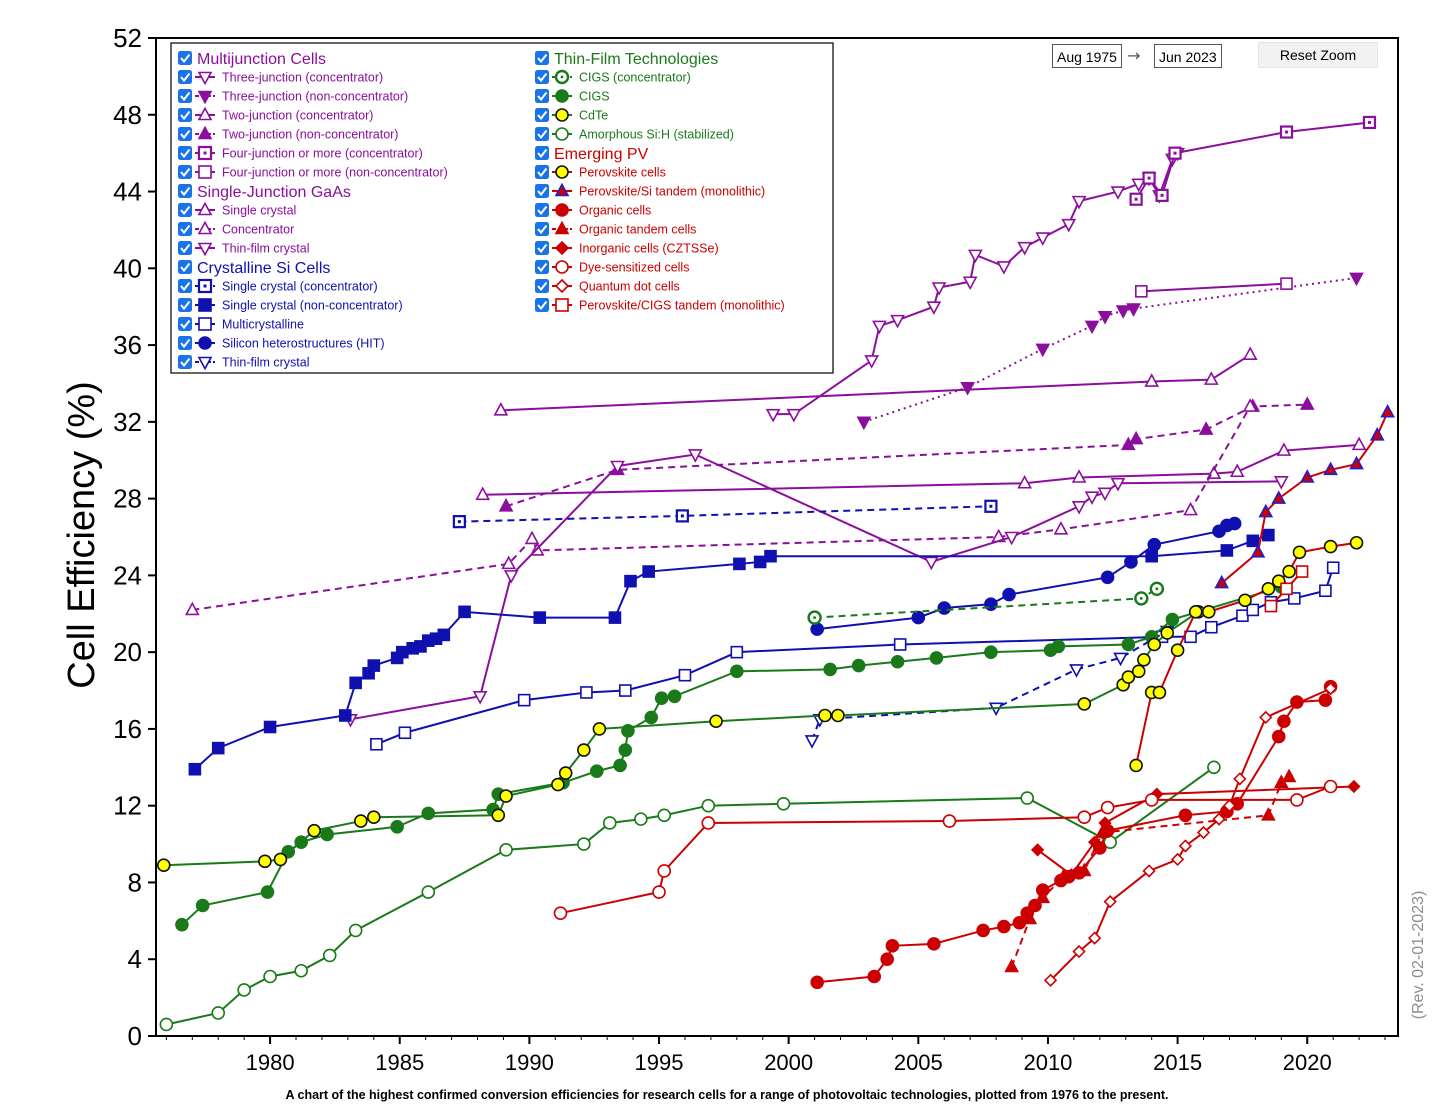 The width and height of the screenshot is (1456, 1110). I want to click on legend-item-mj3c: Three-junction (concentrator), so click(280, 78).